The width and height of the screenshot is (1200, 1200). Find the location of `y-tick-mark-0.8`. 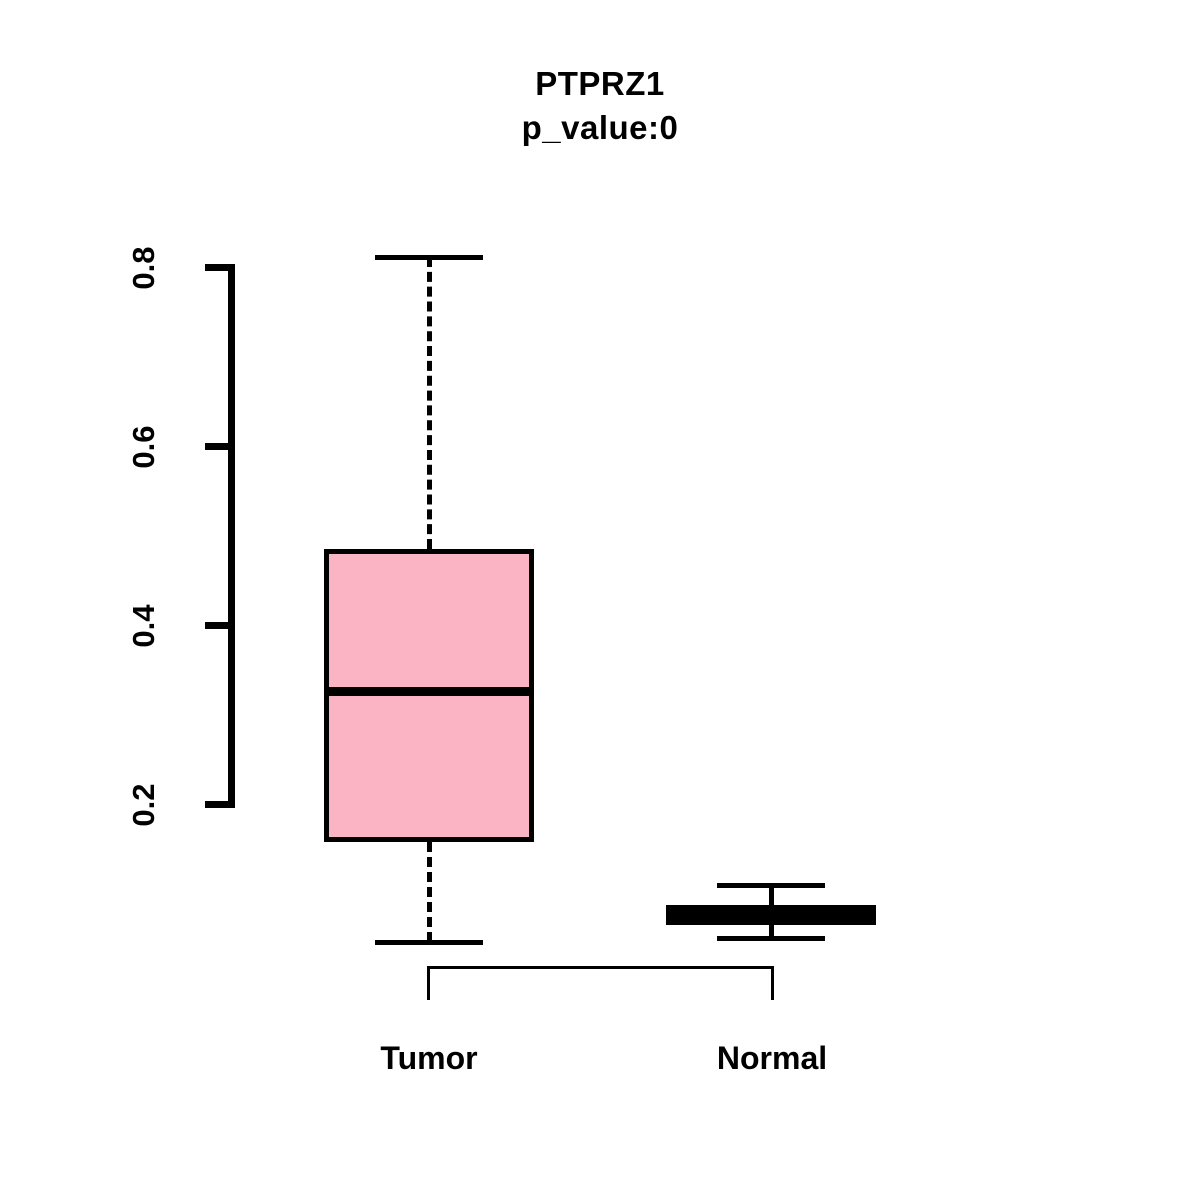

y-tick-mark-0.8 is located at coordinates (217, 267).